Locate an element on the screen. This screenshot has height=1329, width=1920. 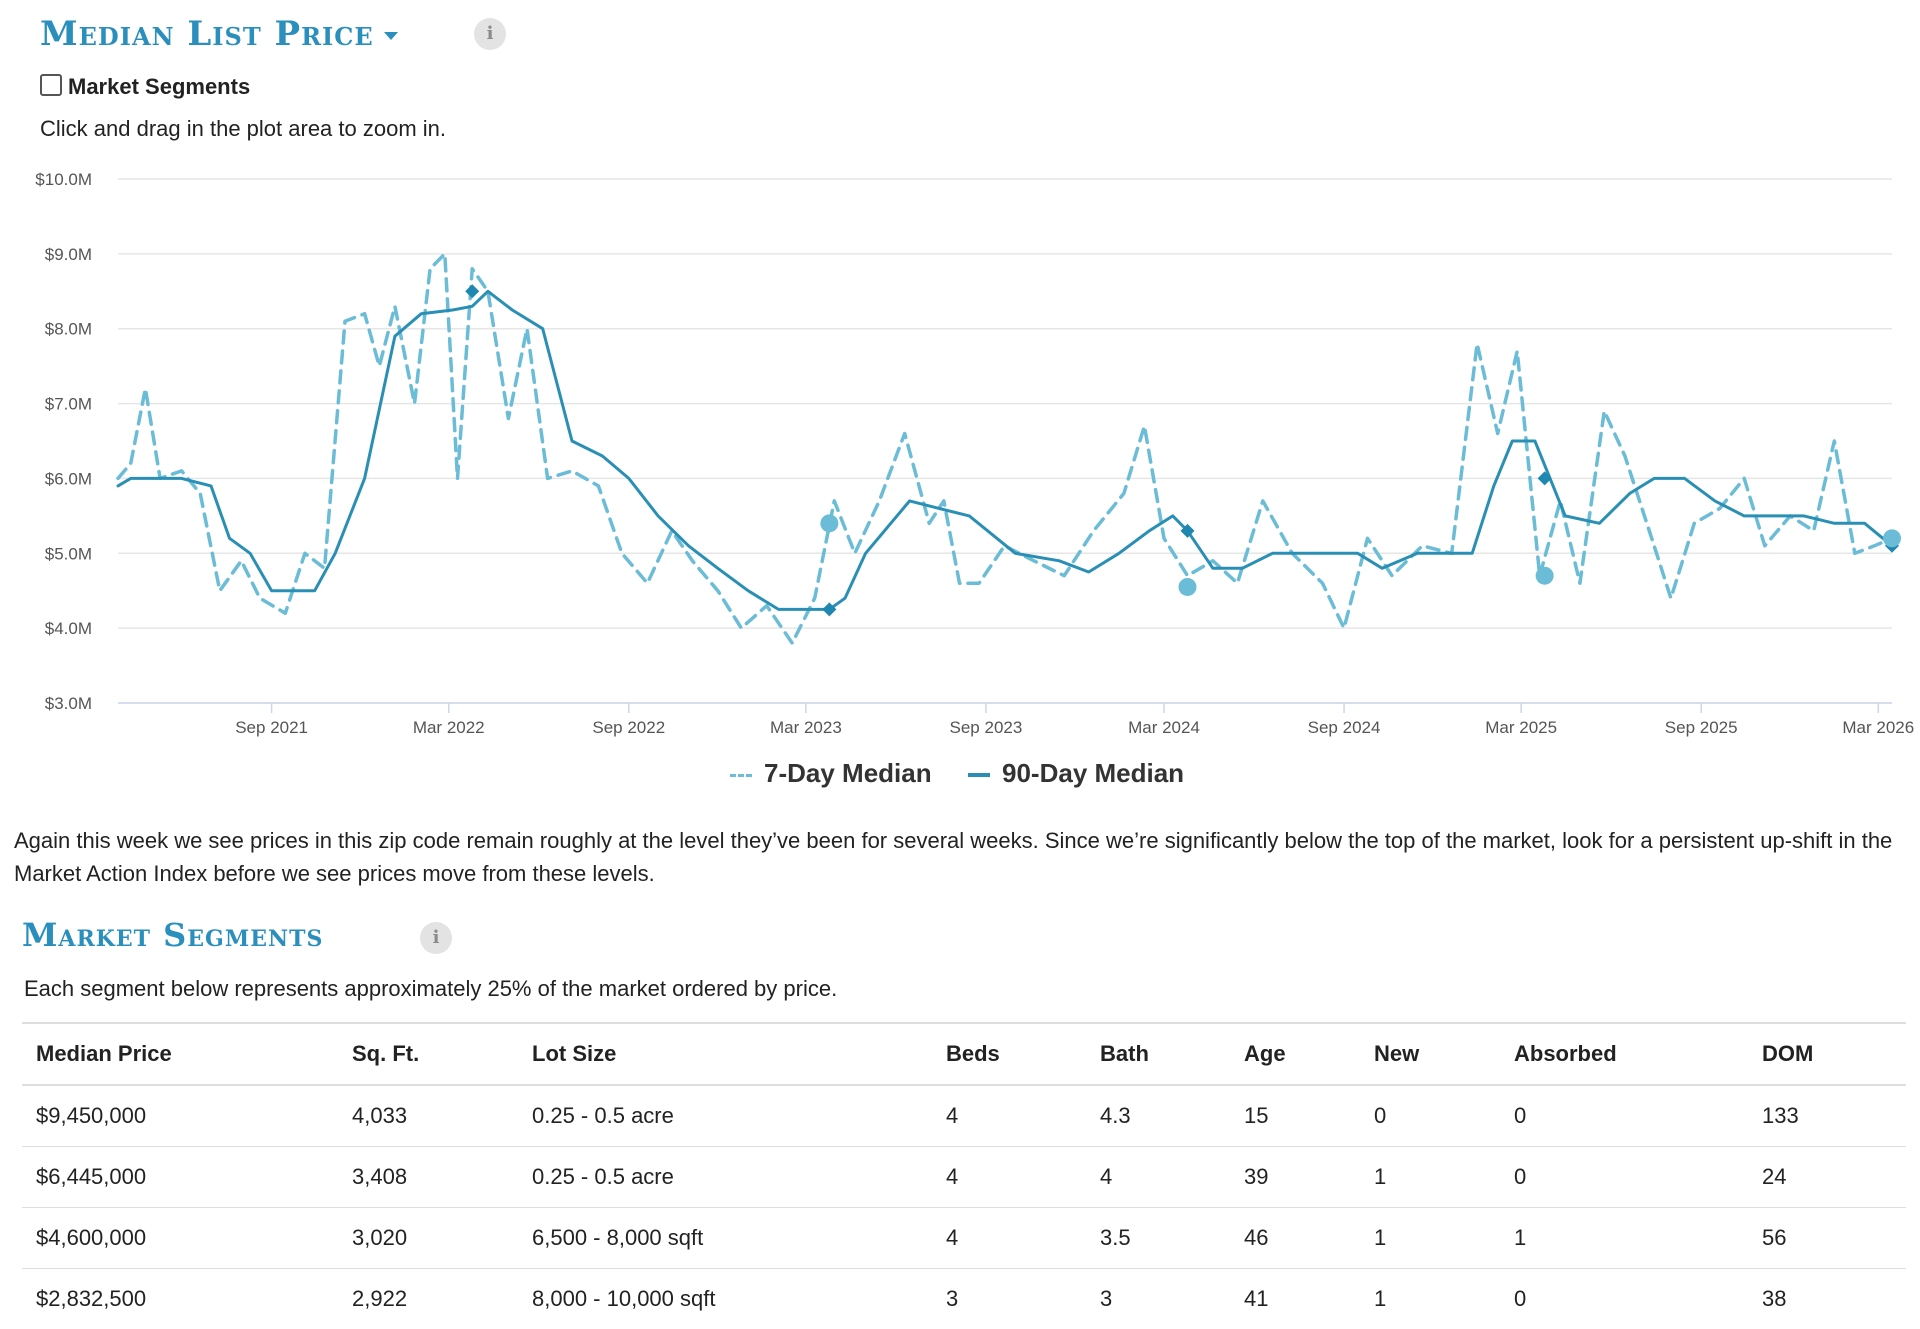
col-header: Median Price is located at coordinates (180, 1054).